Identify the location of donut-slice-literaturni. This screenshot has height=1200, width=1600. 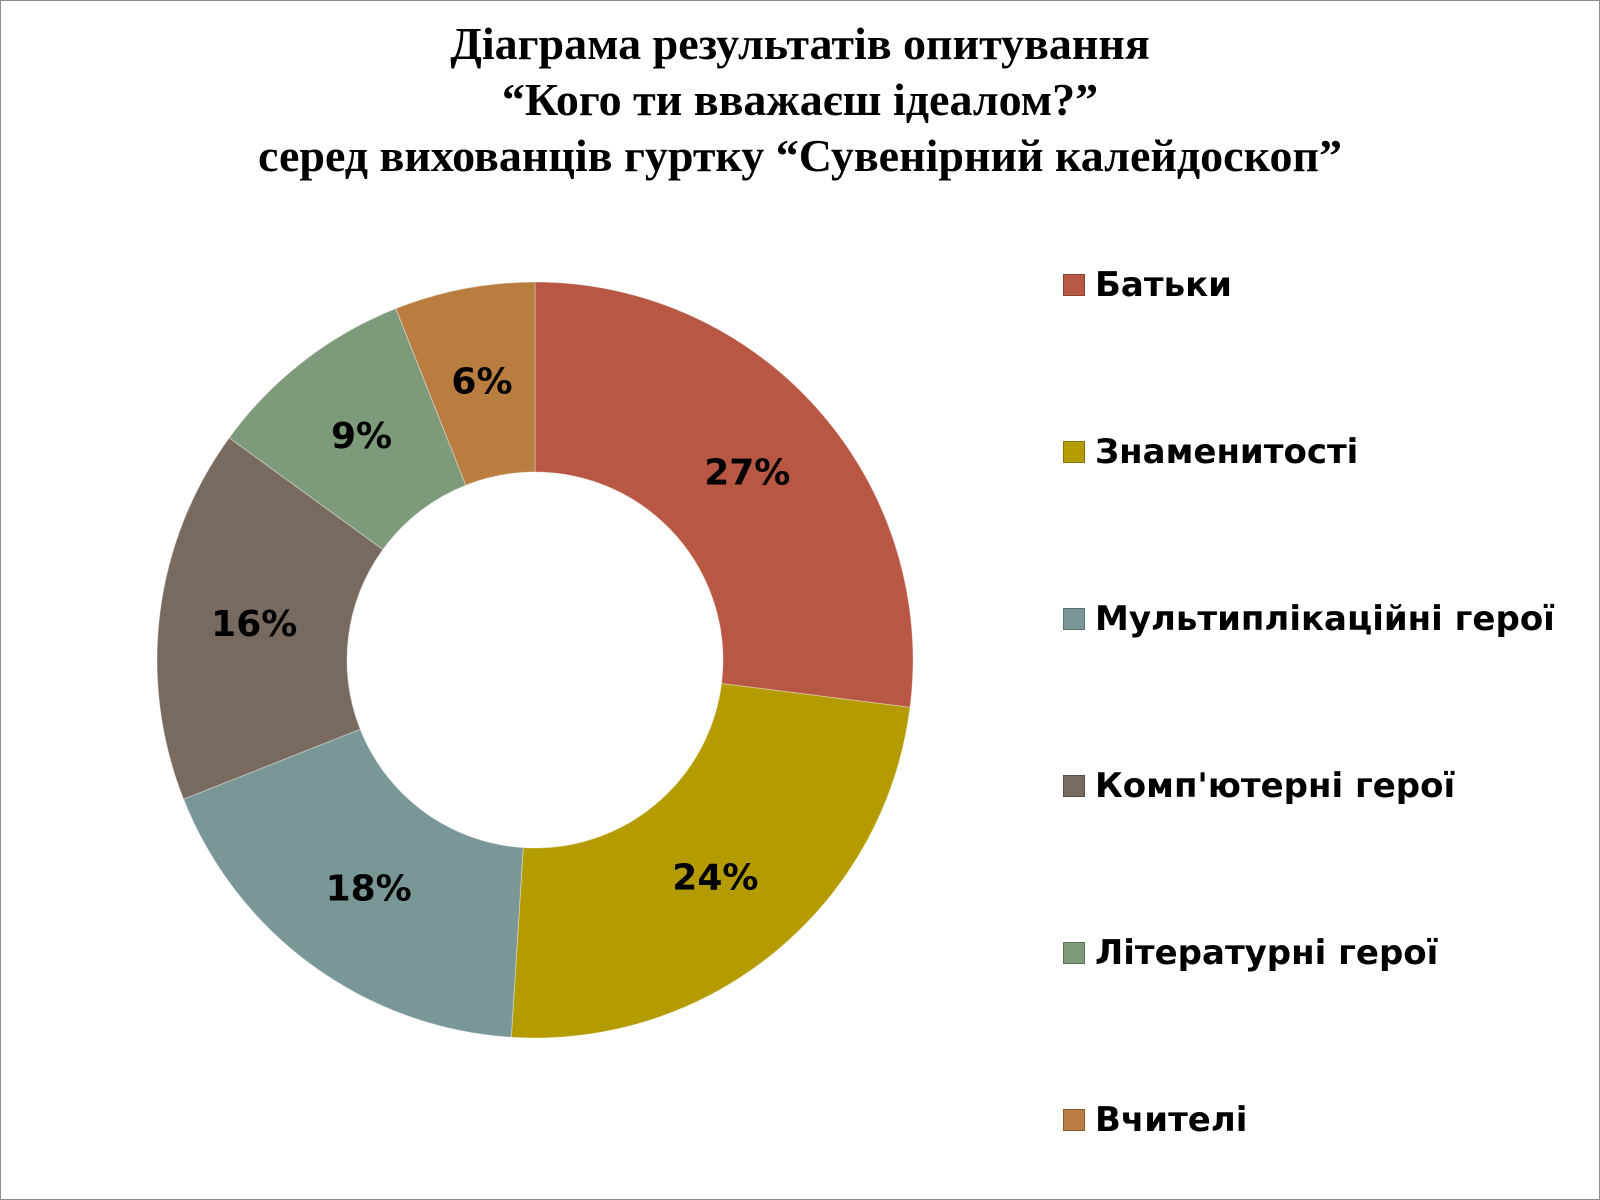
(347, 429).